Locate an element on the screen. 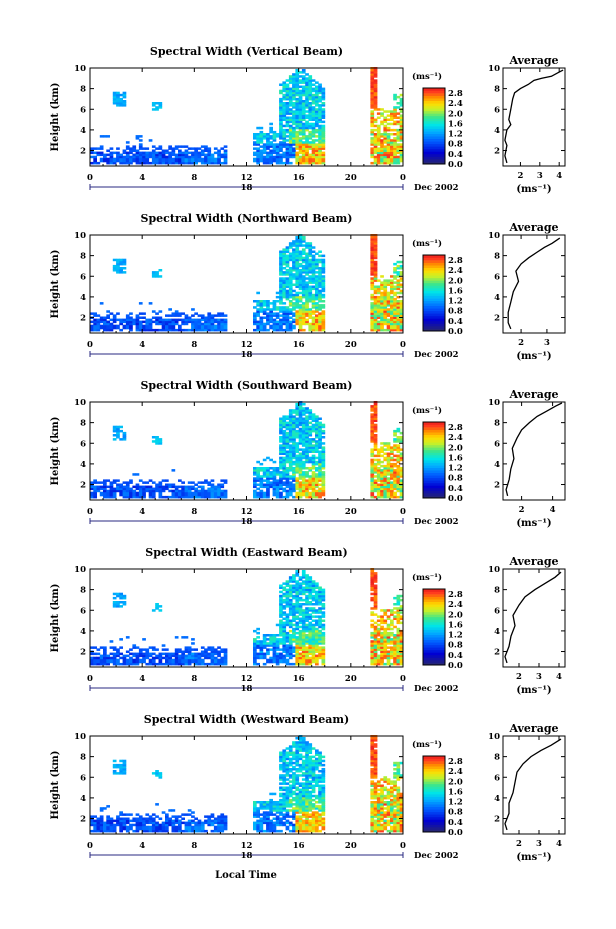 This screenshot has height=929, width=616. colorbar-segment is located at coordinates (434, 497).